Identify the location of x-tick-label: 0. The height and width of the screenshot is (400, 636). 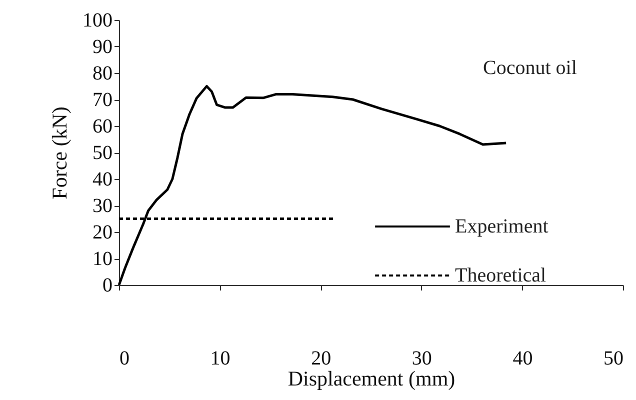
(125, 359).